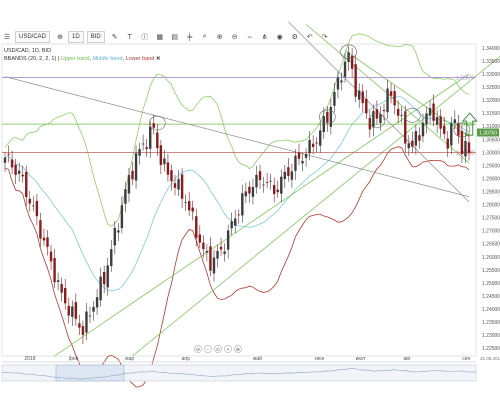 This screenshot has width=500, height=400. What do you see at coordinates (75, 59) in the screenshot?
I see `legend-upper: Upper band` at bounding box center [75, 59].